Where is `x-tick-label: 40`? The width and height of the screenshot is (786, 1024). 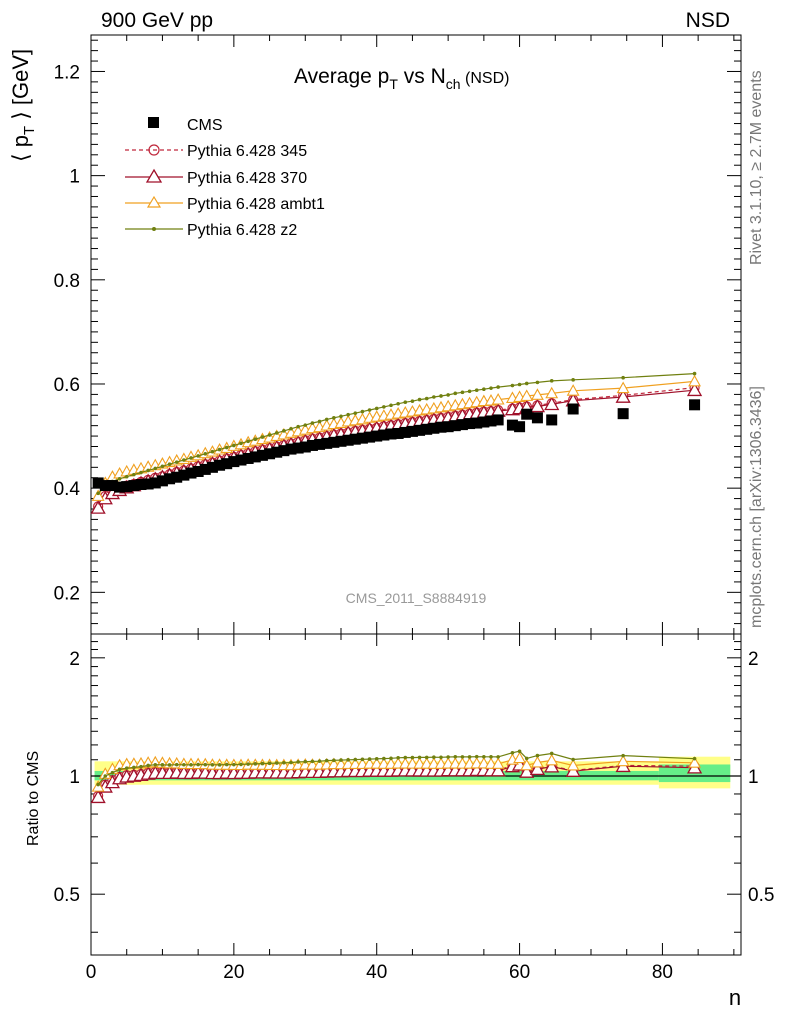 x-tick-label: 40 is located at coordinates (376, 972).